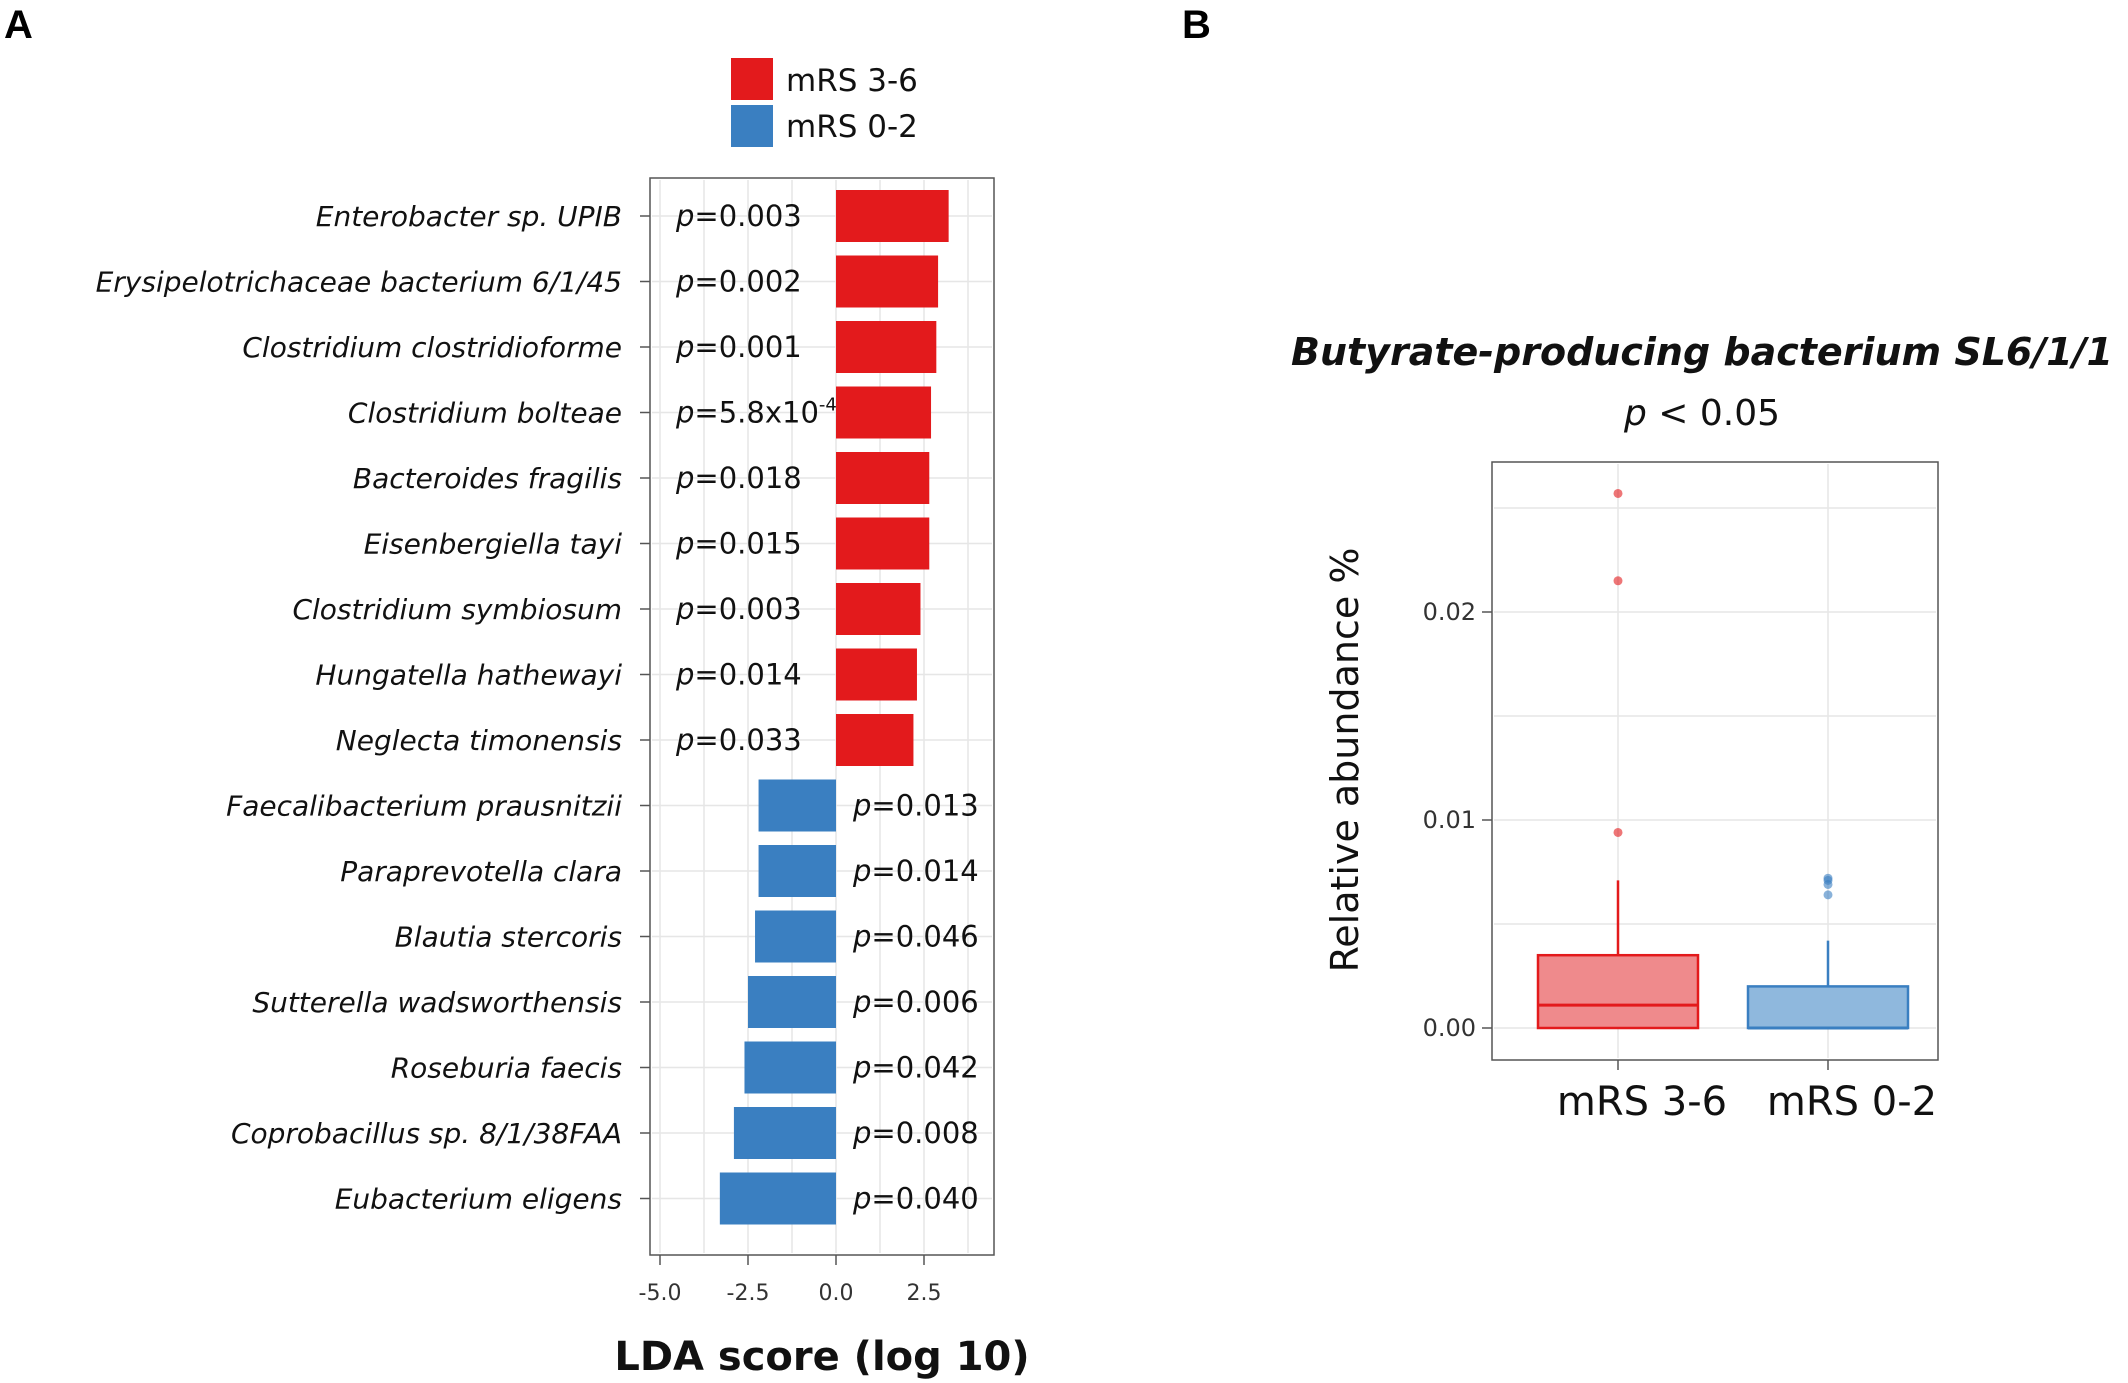 This screenshot has height=1383, width=2128. What do you see at coordinates (836, 1293) in the screenshot?
I see `x-tick-label: 0.0` at bounding box center [836, 1293].